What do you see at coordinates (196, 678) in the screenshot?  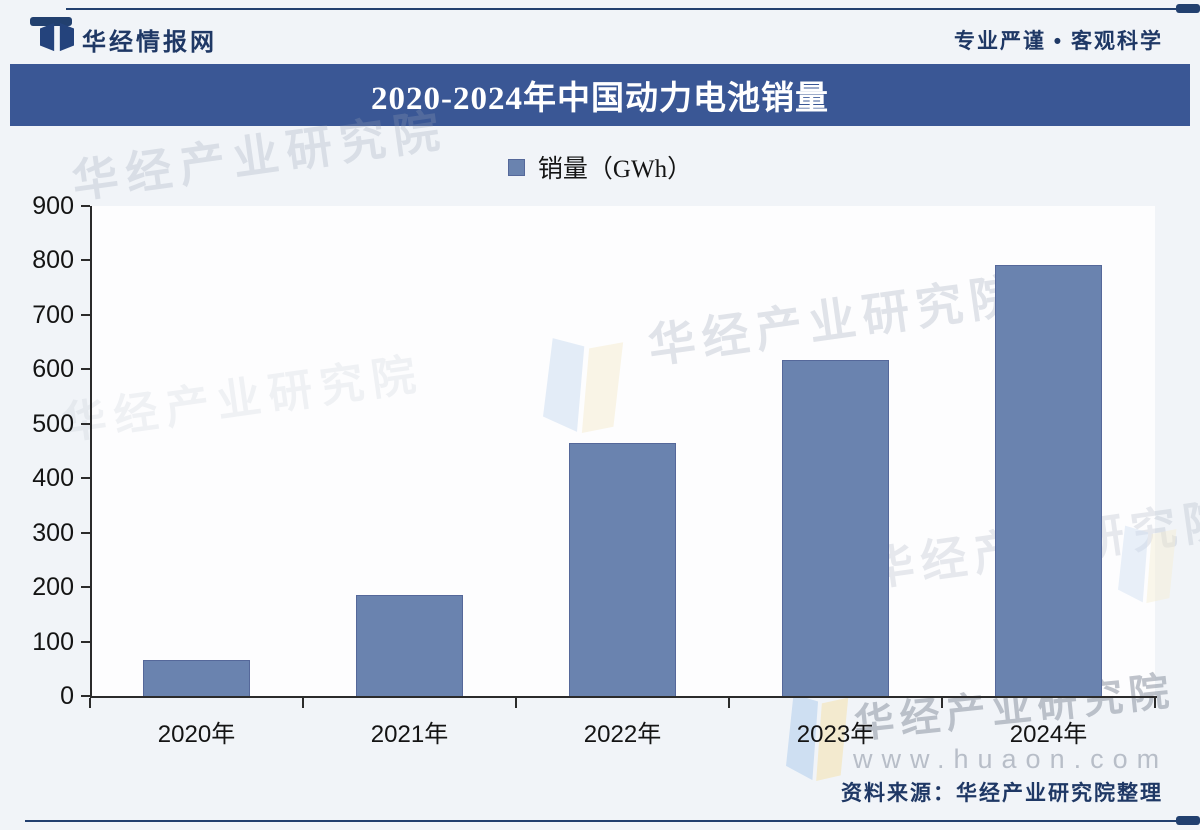 I see `bar-2020年` at bounding box center [196, 678].